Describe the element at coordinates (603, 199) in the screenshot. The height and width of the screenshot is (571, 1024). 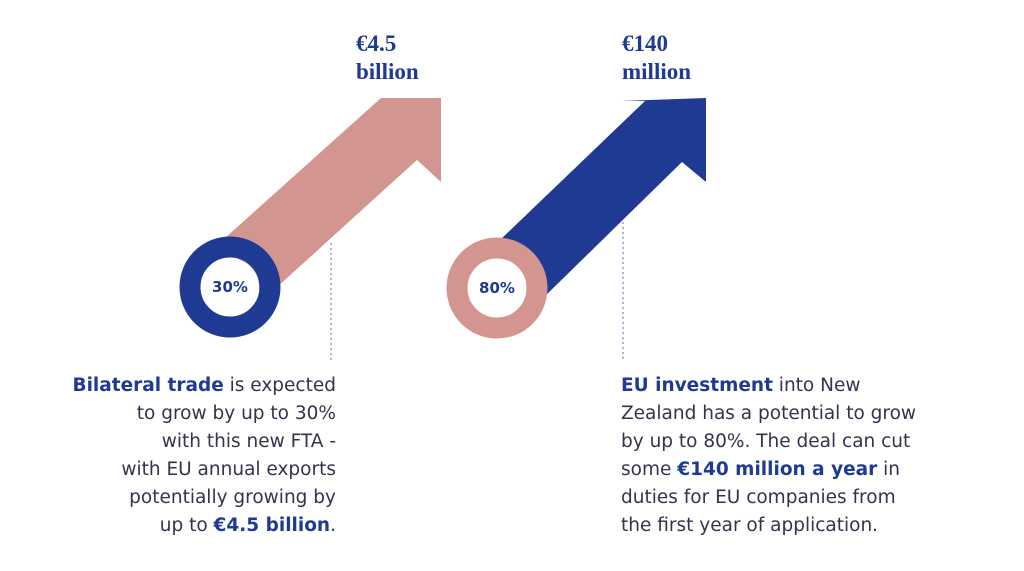
I see `investment-growth-arrow` at that location.